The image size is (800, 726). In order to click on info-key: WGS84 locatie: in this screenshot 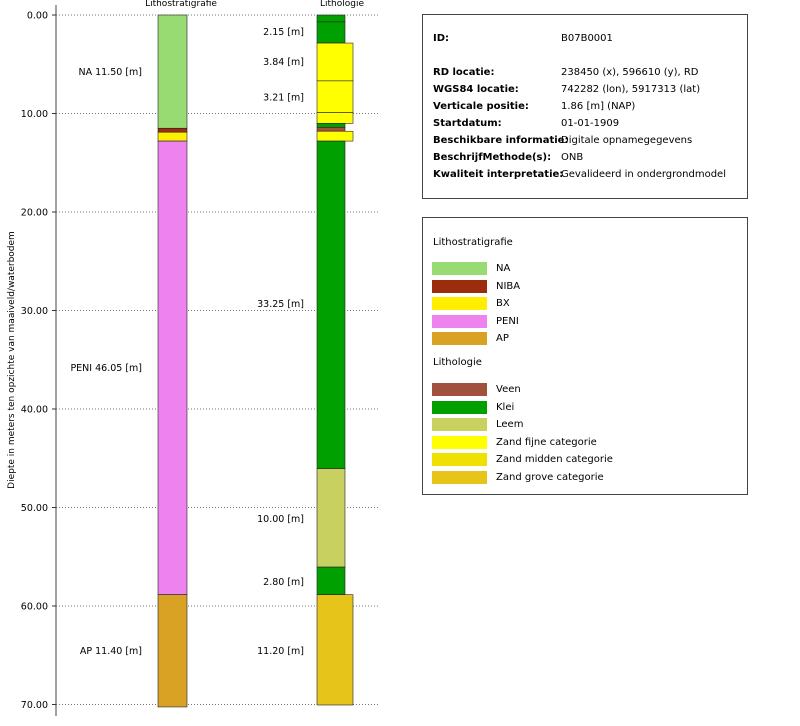, I will do `click(476, 89)`.